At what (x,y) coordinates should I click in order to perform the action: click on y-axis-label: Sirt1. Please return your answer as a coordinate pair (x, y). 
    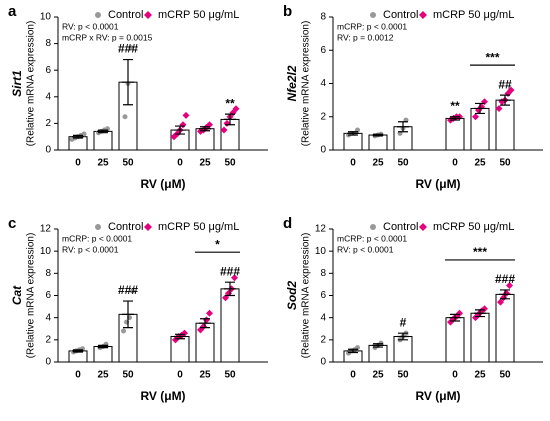
    Looking at the image, I should click on (17, 83).